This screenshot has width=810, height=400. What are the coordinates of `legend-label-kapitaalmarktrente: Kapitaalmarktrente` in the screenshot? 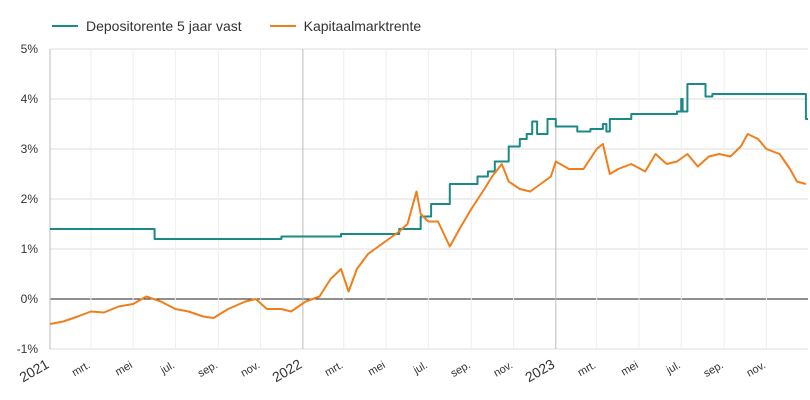 It's located at (362, 26).